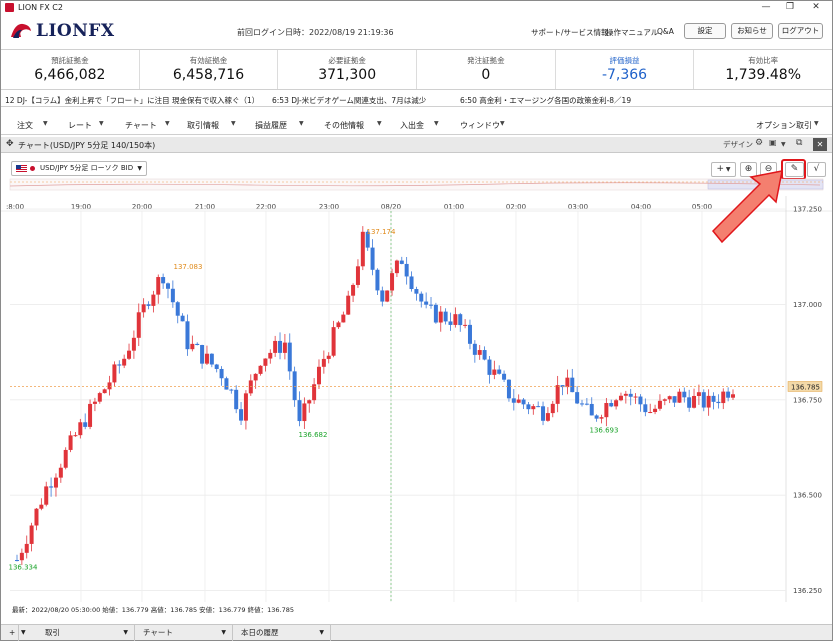 This screenshot has width=833, height=641. What do you see at coordinates (768, 169) in the screenshot?
I see `zoom-out-icon: ⊖` at bounding box center [768, 169].